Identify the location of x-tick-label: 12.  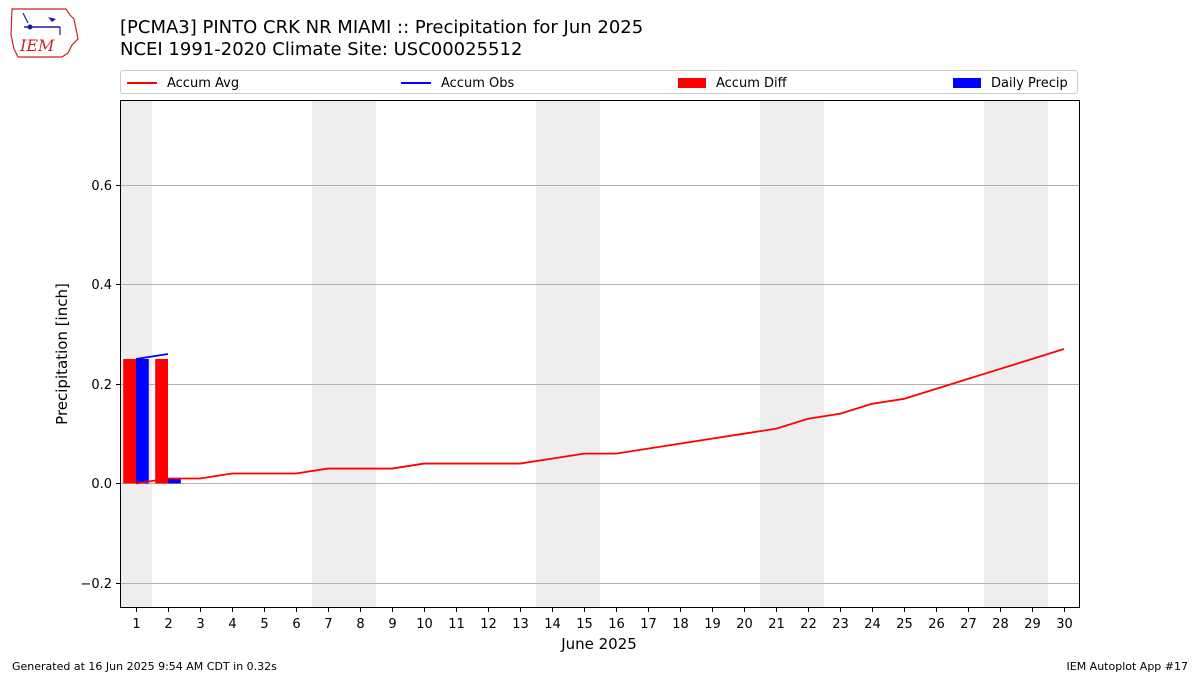
(488, 624).